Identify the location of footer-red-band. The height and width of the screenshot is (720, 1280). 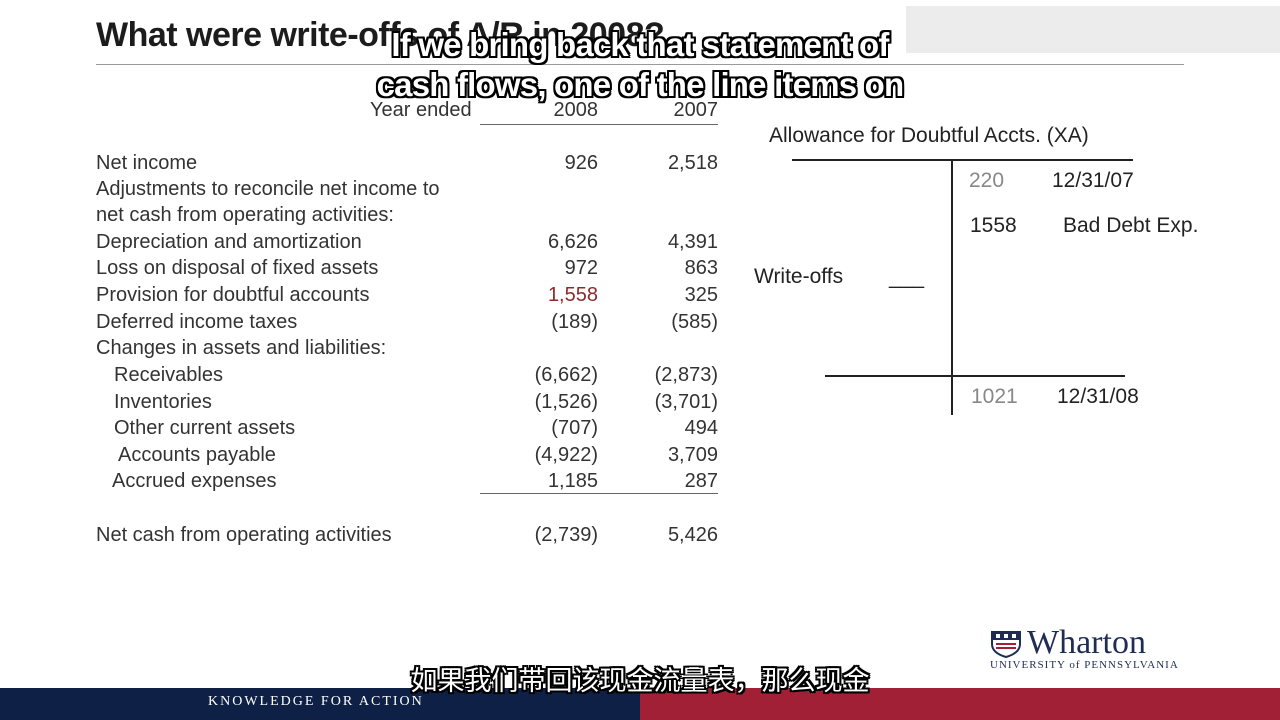
(960, 704).